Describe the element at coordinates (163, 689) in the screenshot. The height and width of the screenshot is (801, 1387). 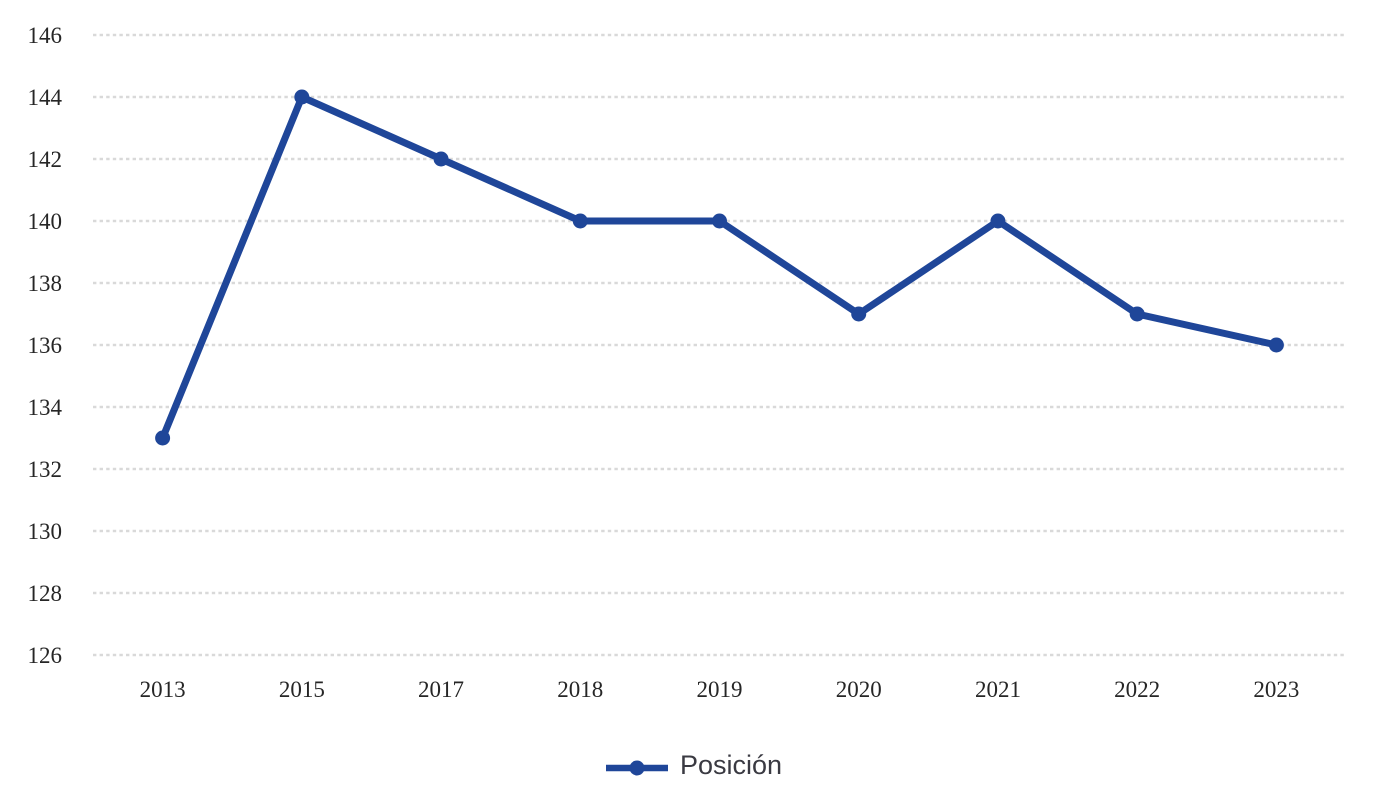
I see `x-tick-label: 2013` at that location.